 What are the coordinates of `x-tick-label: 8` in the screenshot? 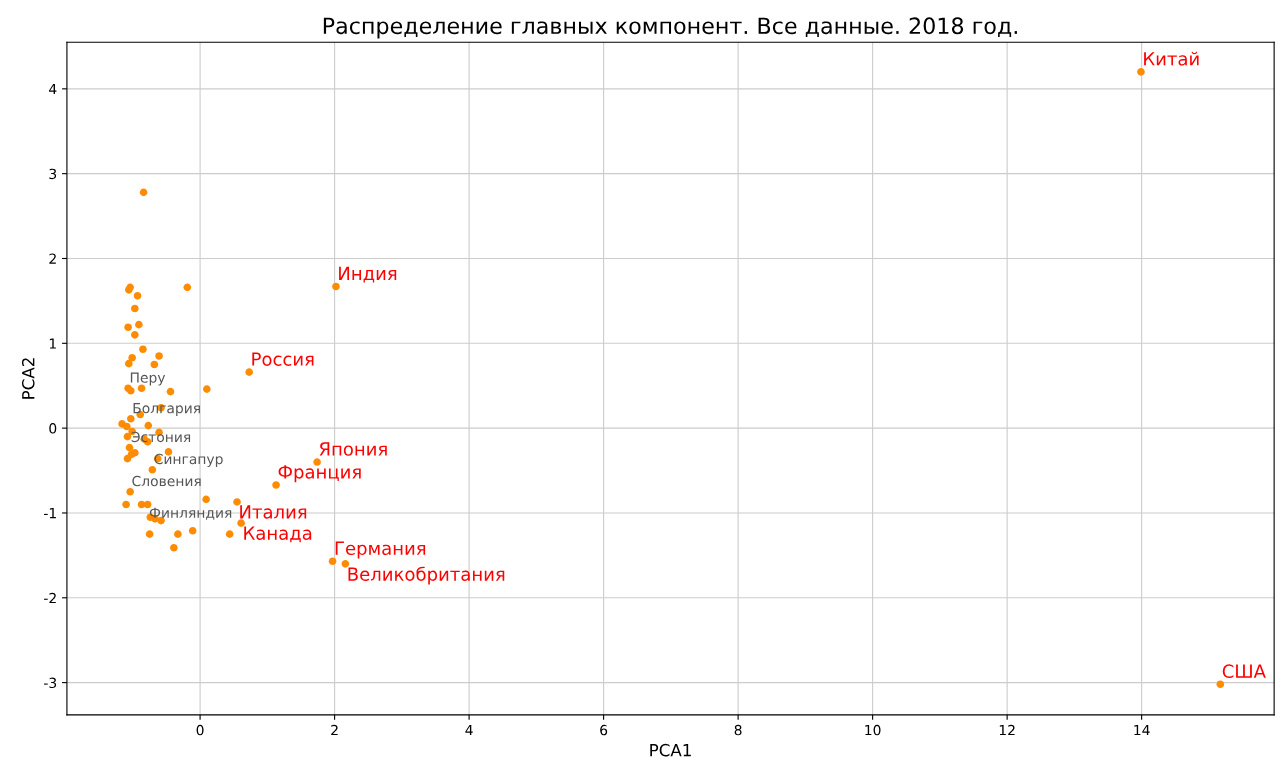 It's located at (738, 730).